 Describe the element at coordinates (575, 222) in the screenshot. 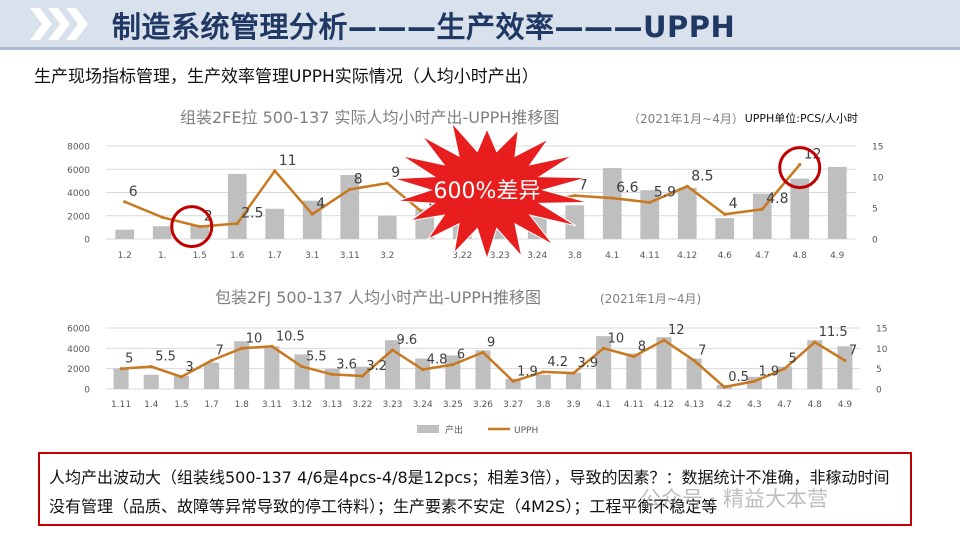

I see `bar-产出-3.8` at that location.